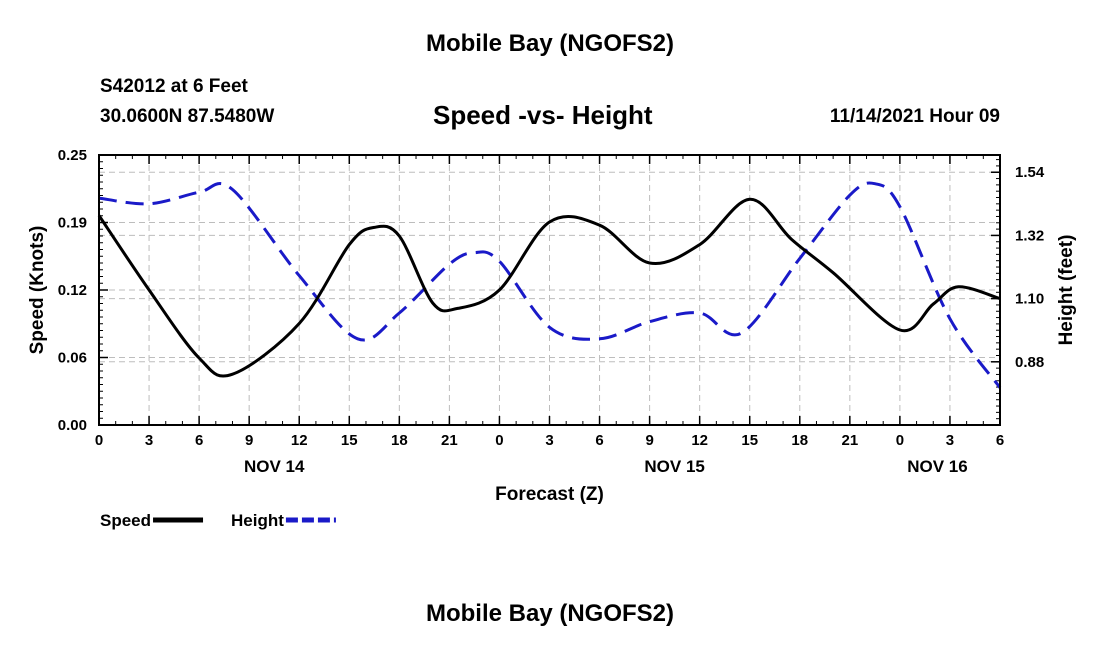 This screenshot has height=650, width=1100. What do you see at coordinates (274, 466) in the screenshot?
I see `date-label: NOV 14` at bounding box center [274, 466].